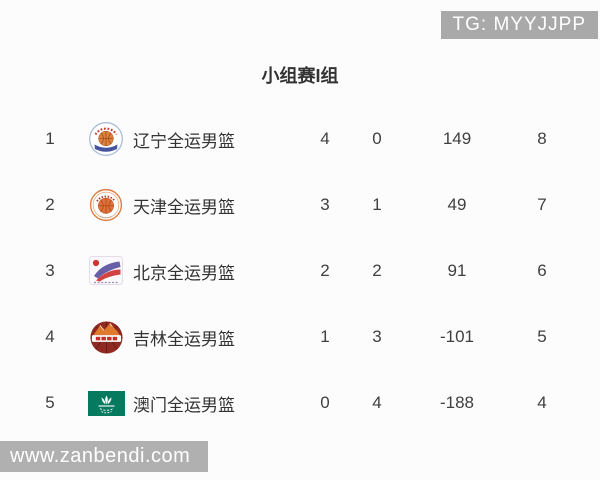 This screenshot has height=480, width=600. Describe the element at coordinates (436, 337) in the screenshot. I see `row-stats: 1 3 -101 5` at that location.